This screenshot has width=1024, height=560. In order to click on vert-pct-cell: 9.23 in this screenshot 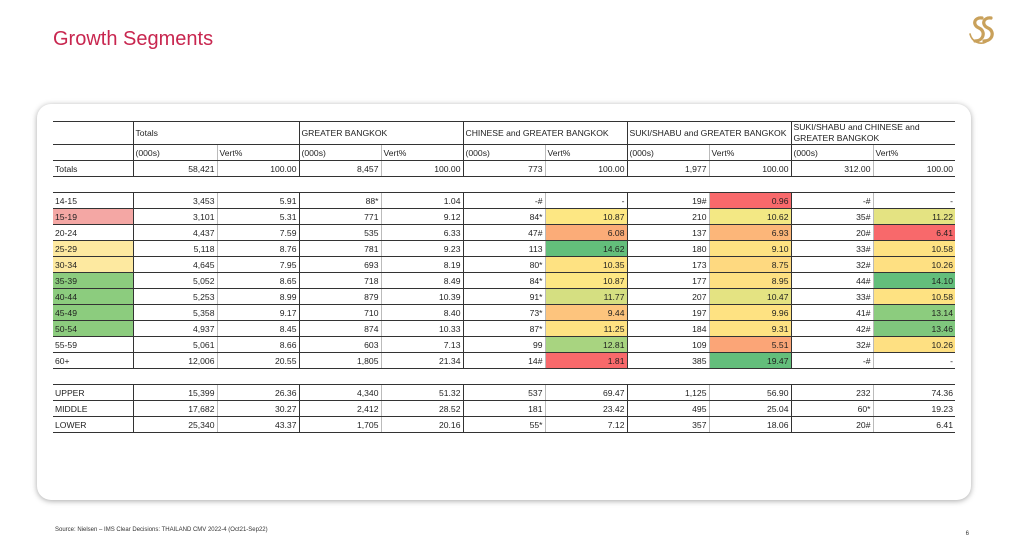, I will do `click(421, 248)`.